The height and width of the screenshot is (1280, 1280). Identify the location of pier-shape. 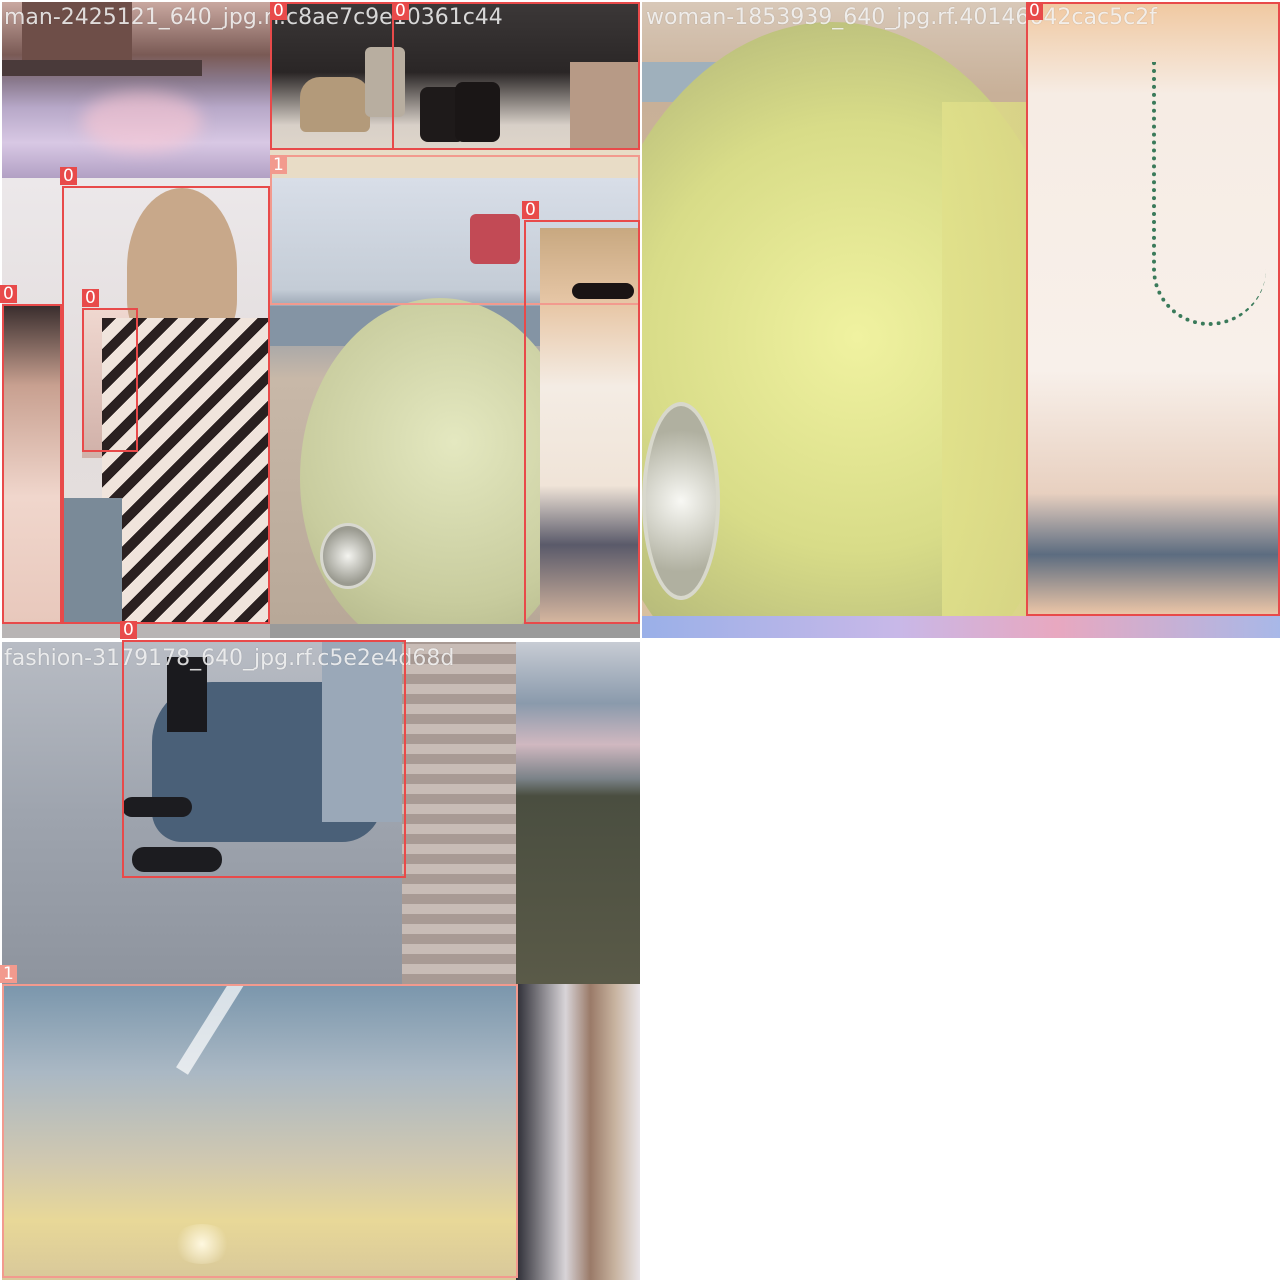
(102, 68).